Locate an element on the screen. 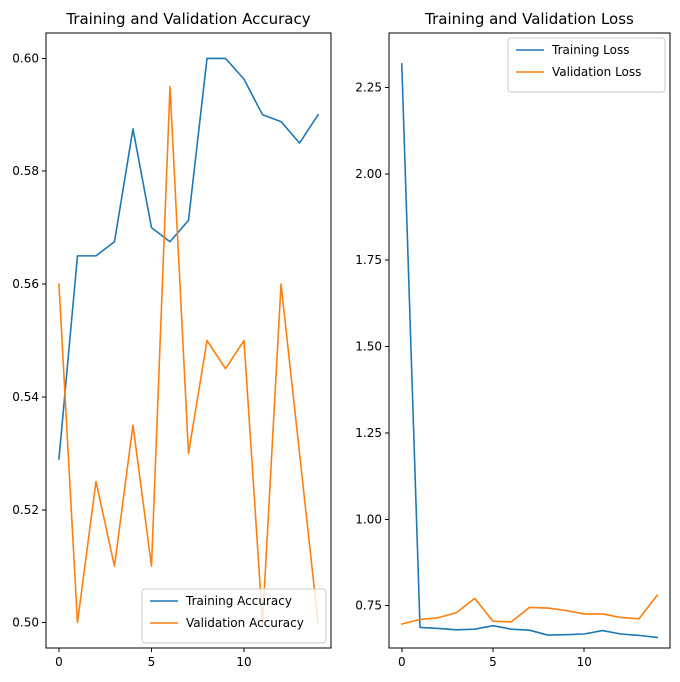  loss-legend-box is located at coordinates (586, 65).